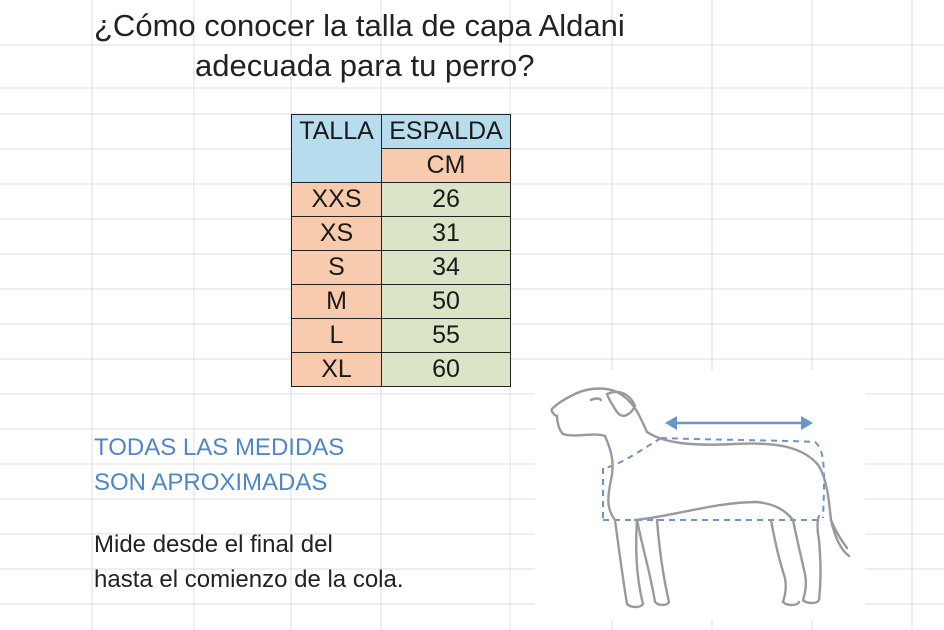  Describe the element at coordinates (336, 199) in the screenshot. I see `size-cell: XXS` at that location.